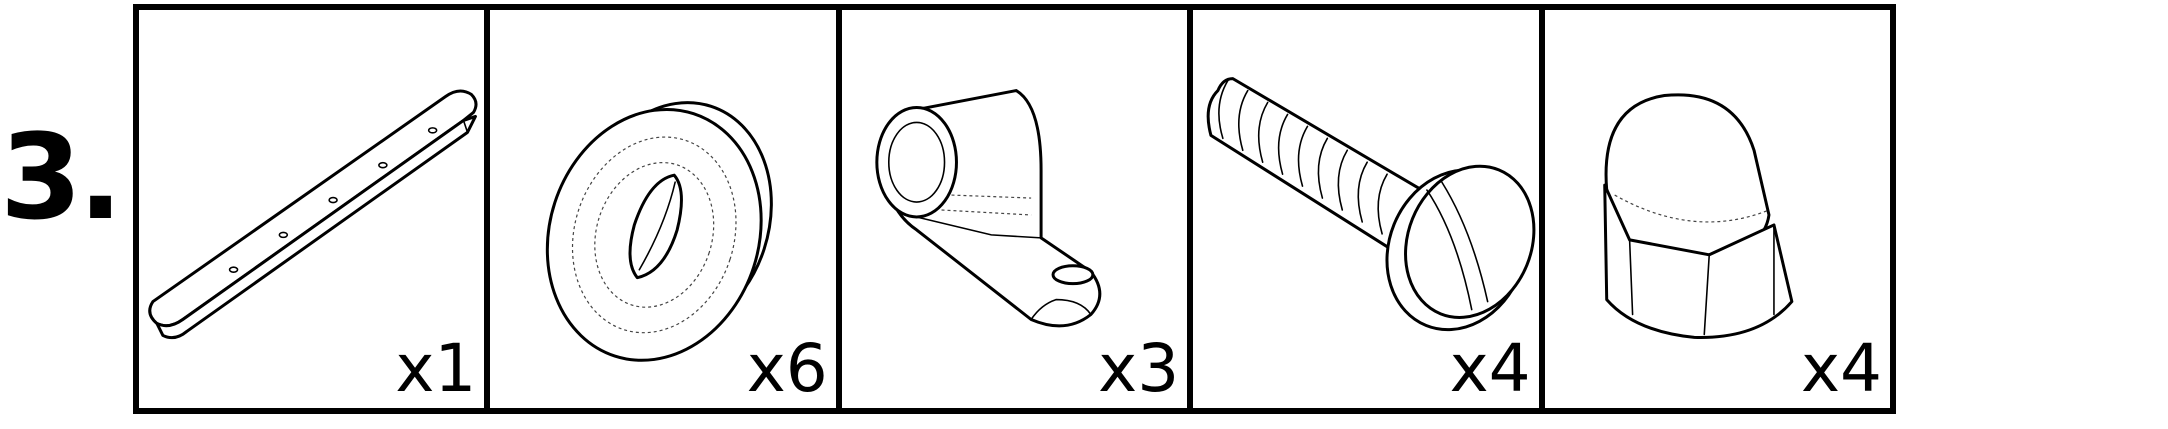  Describe the element at coordinates (61, 177) in the screenshot. I see `step-number: 3.` at that location.